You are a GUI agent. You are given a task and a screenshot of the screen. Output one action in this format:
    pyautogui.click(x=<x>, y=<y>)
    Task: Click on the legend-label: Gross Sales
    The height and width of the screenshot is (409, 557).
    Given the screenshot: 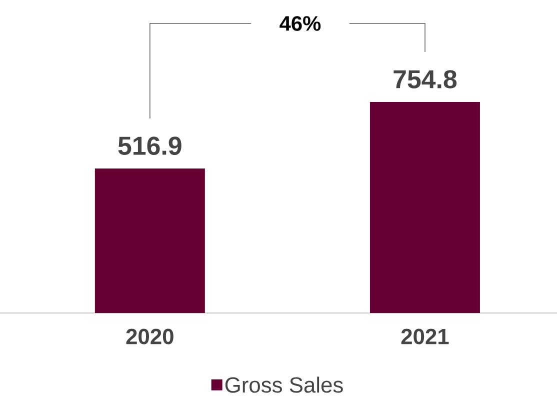 What is the action you would take?
    pyautogui.click(x=284, y=384)
    